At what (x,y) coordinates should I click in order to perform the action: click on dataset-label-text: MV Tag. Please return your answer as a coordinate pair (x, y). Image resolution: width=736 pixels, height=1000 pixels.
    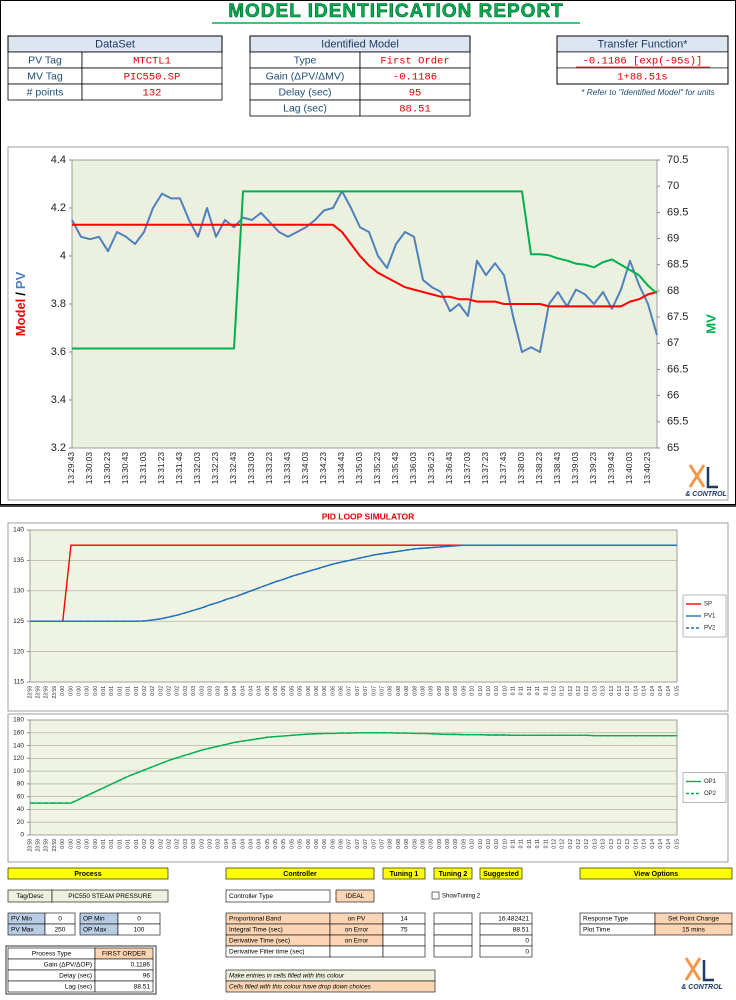
    Looking at the image, I should click on (45, 76).